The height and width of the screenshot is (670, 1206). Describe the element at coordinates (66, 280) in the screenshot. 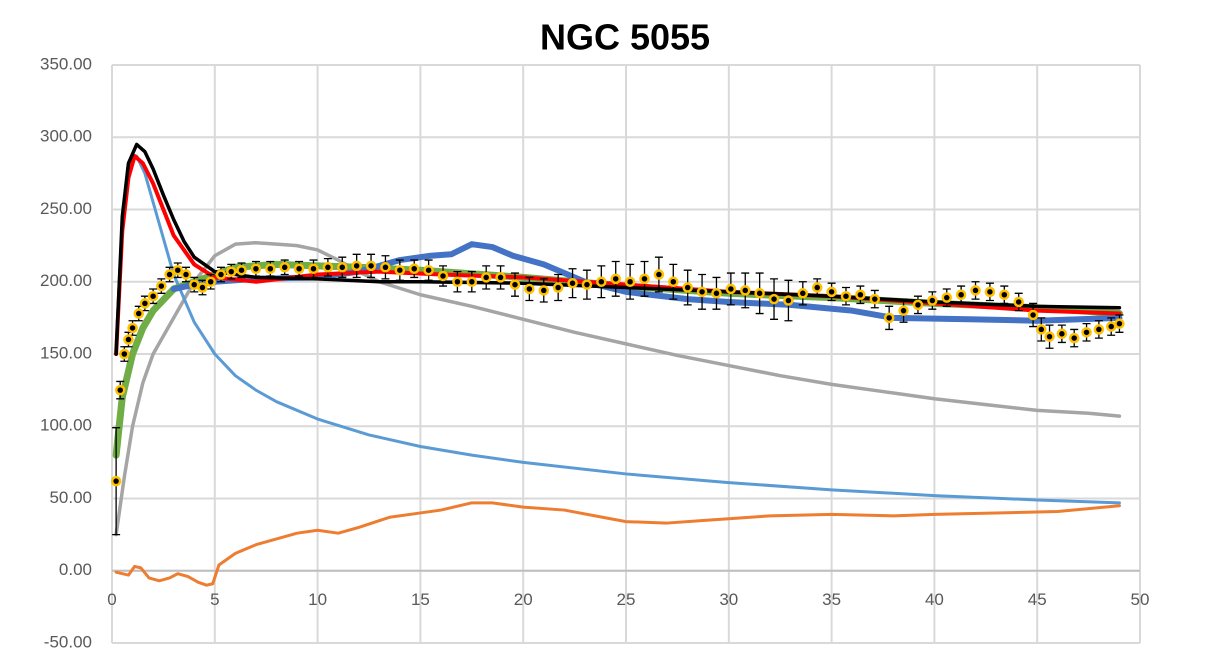

I see `y-tick-label: 200.00` at that location.